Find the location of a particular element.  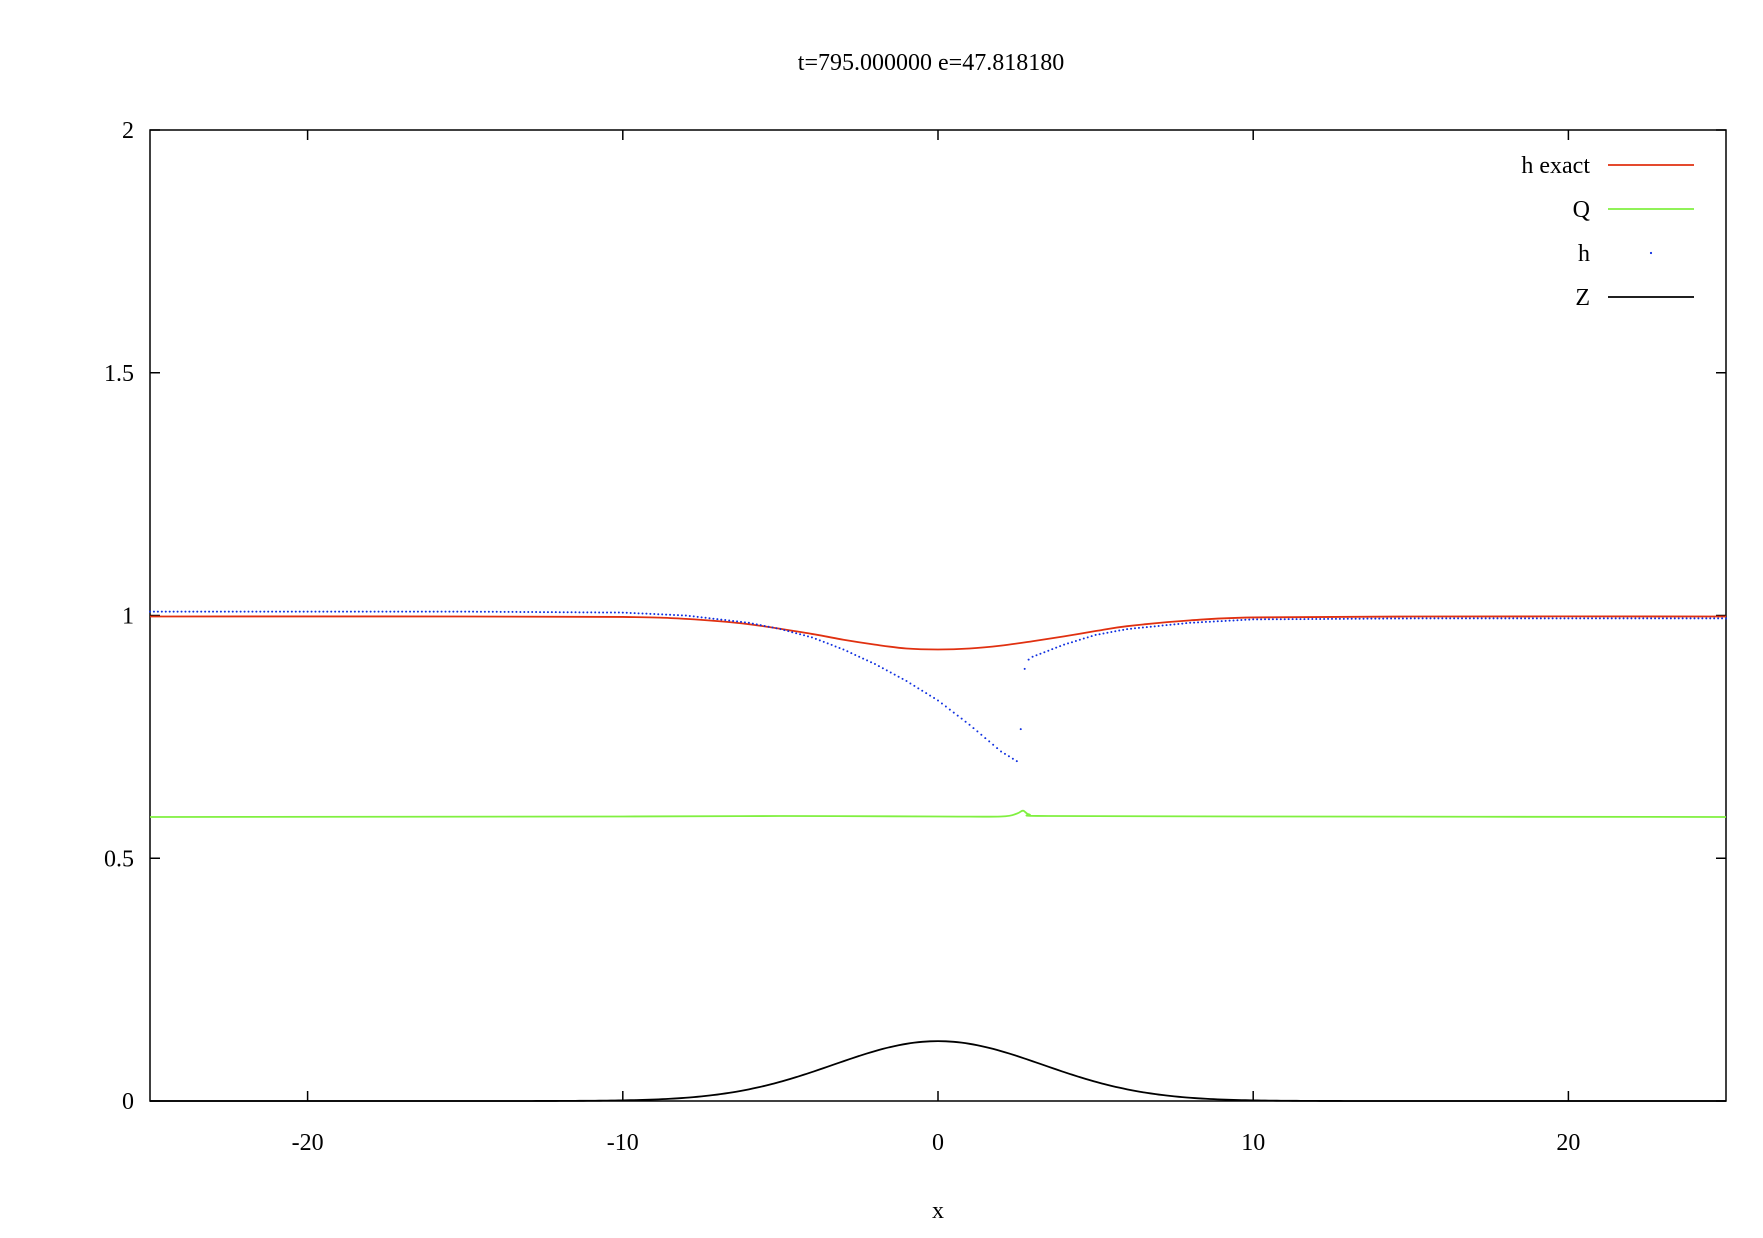

x-axis-label: x is located at coordinates (938, 1211).